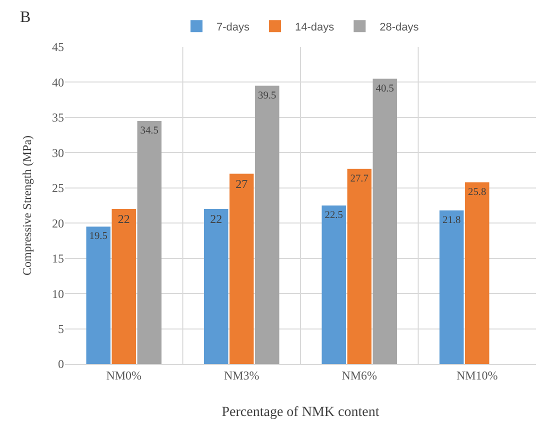 This screenshot has height=434, width=548. Describe the element at coordinates (301, 412) in the screenshot. I see `x-axis-title: Percentage of NMK content` at that location.